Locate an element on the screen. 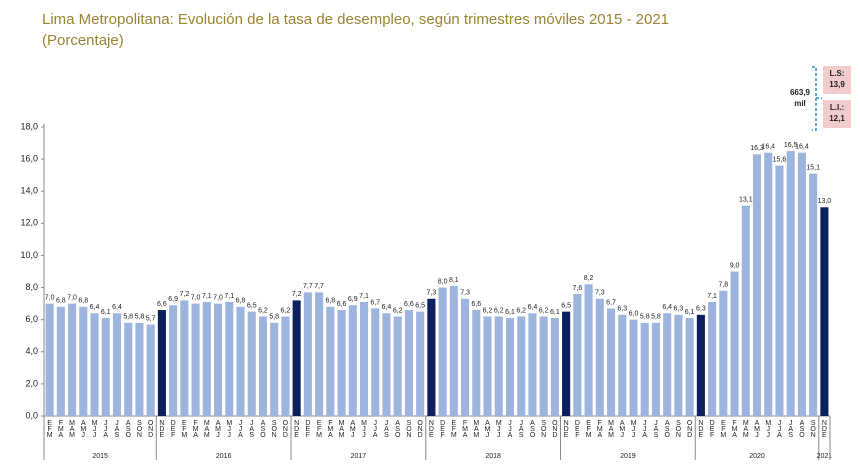 This screenshot has width=860, height=470. chart-subtitle: (Porcentaje) is located at coordinates (83, 40).